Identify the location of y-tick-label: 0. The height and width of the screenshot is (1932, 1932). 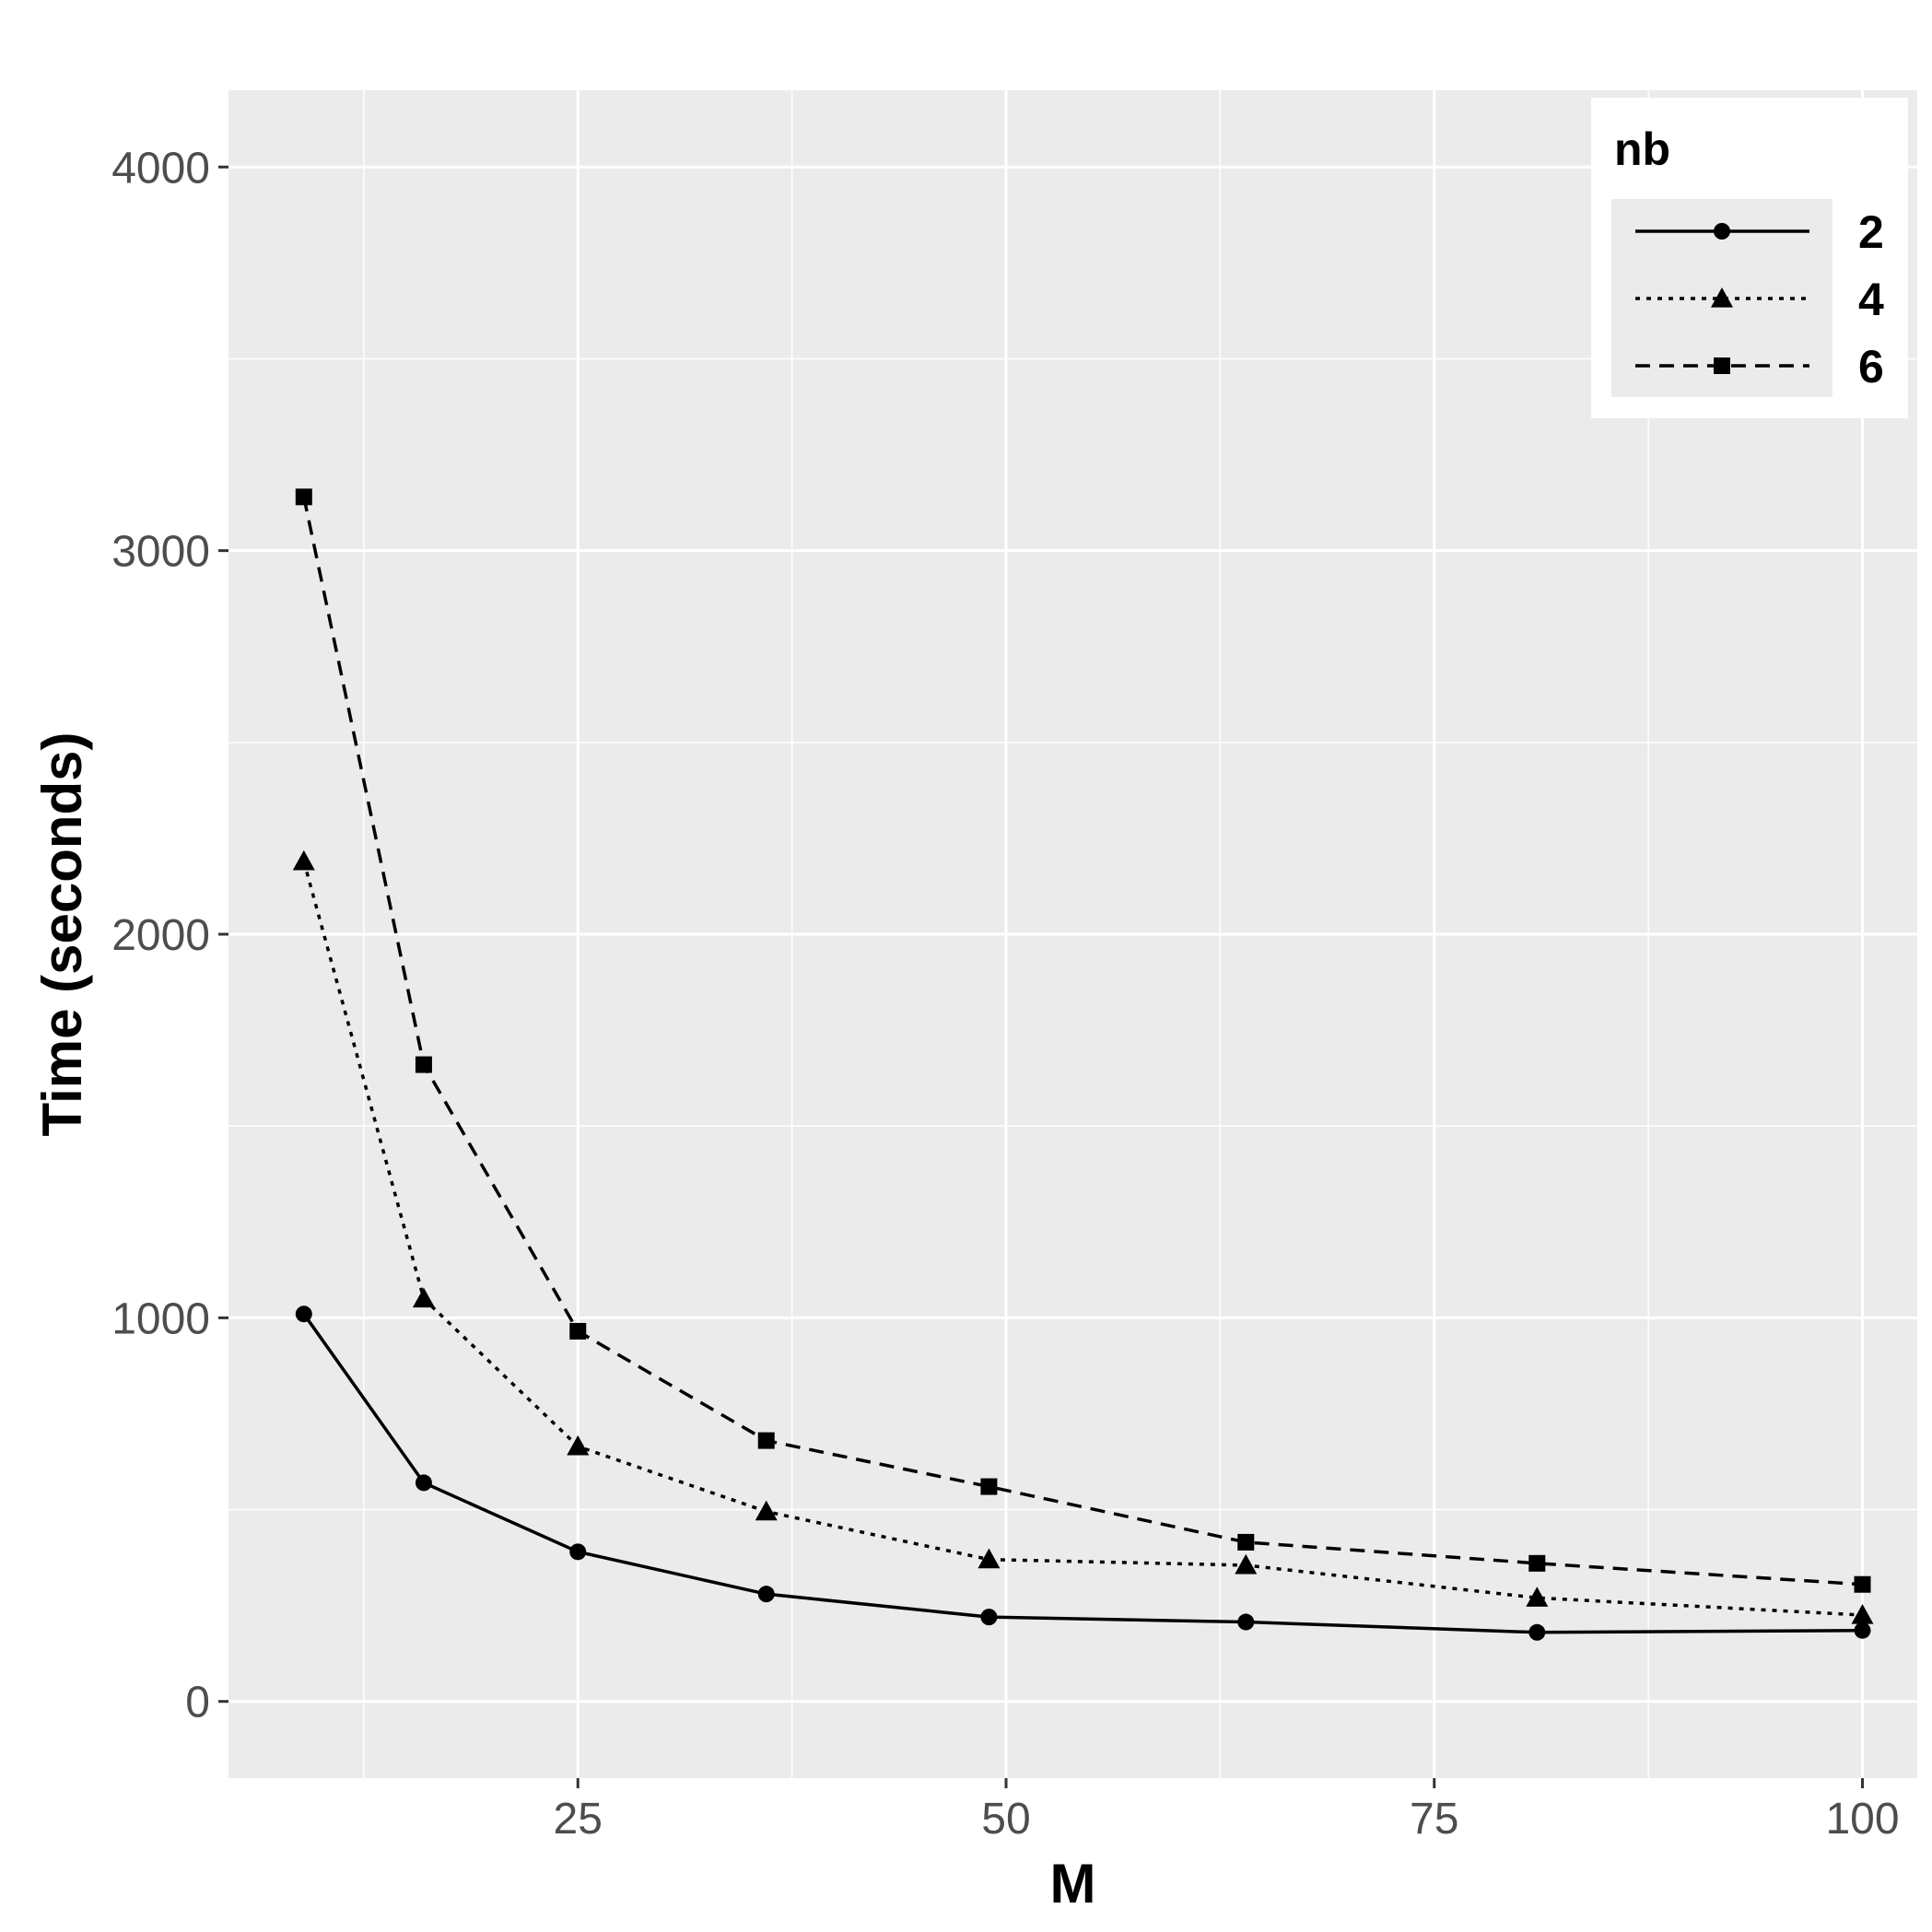
(197, 1703).